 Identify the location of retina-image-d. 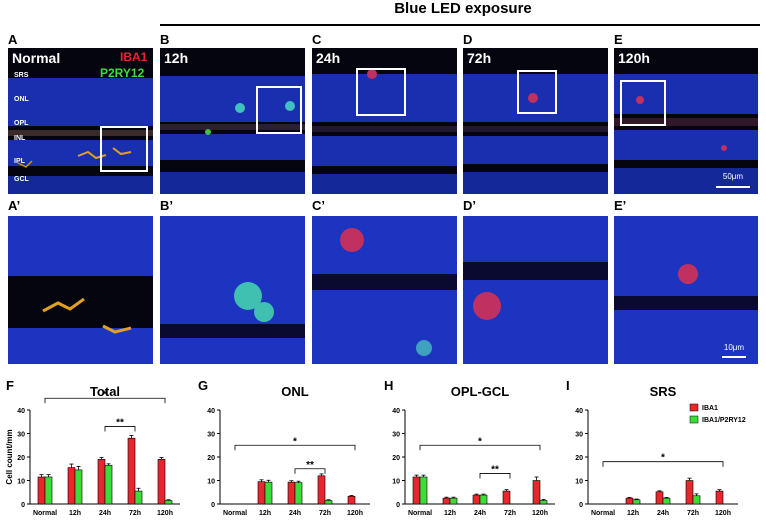
(535, 134).